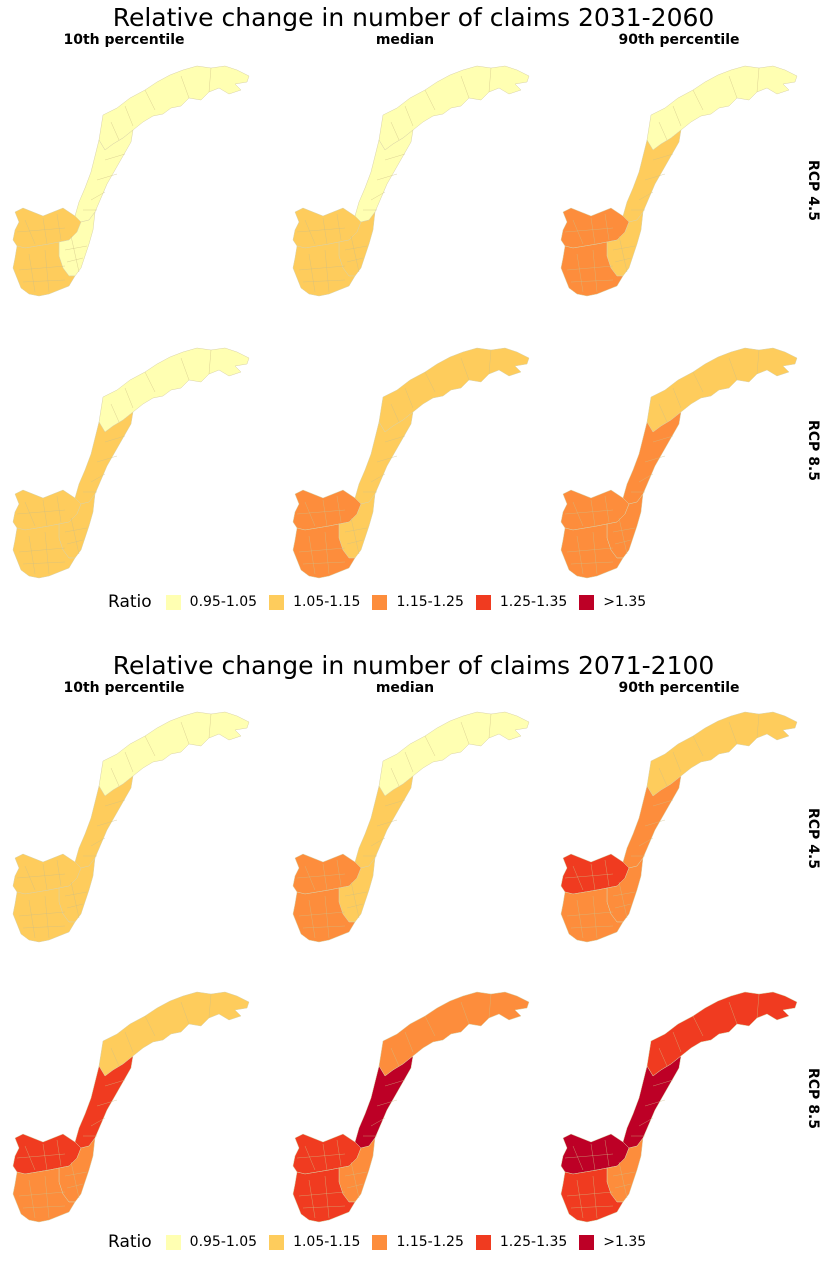  I want to click on column-header-10th: 10th percentile, so click(124, 688).